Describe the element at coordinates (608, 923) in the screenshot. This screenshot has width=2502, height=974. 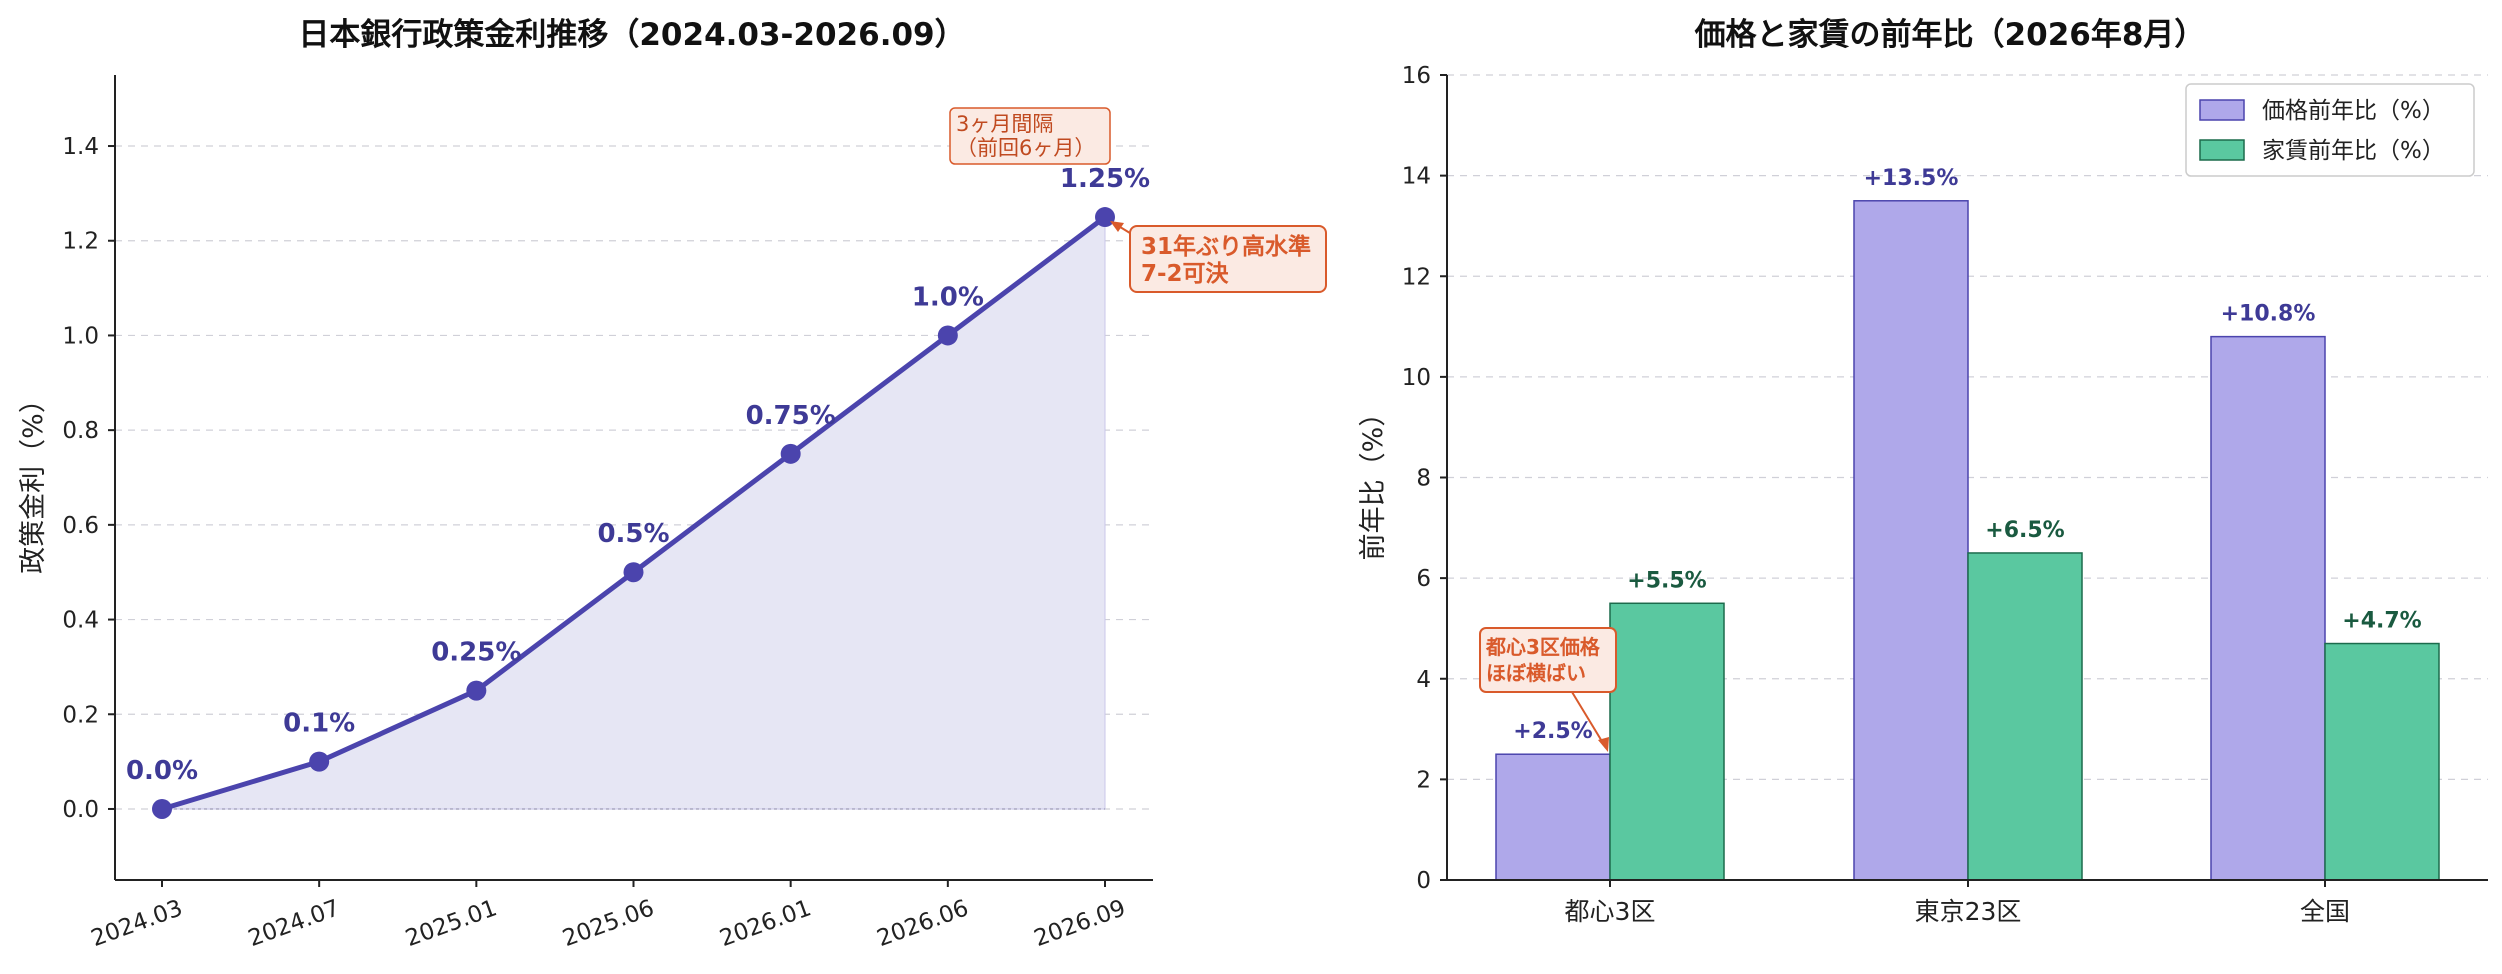
I see `x-tick-label: 2025.06` at that location.